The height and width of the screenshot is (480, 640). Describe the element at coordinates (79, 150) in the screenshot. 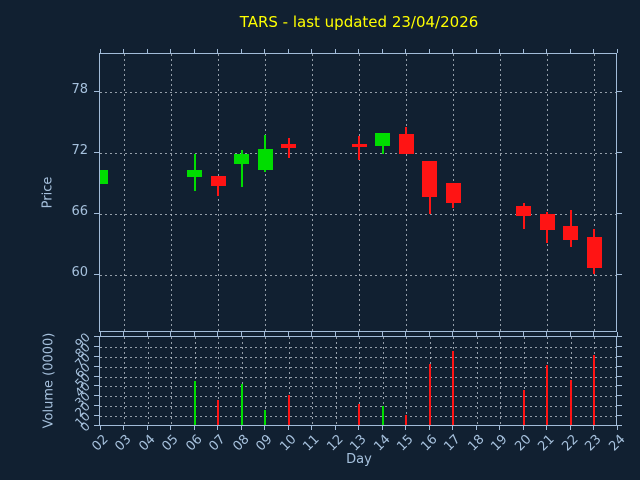

I see `price-tick-label: 72` at that location.